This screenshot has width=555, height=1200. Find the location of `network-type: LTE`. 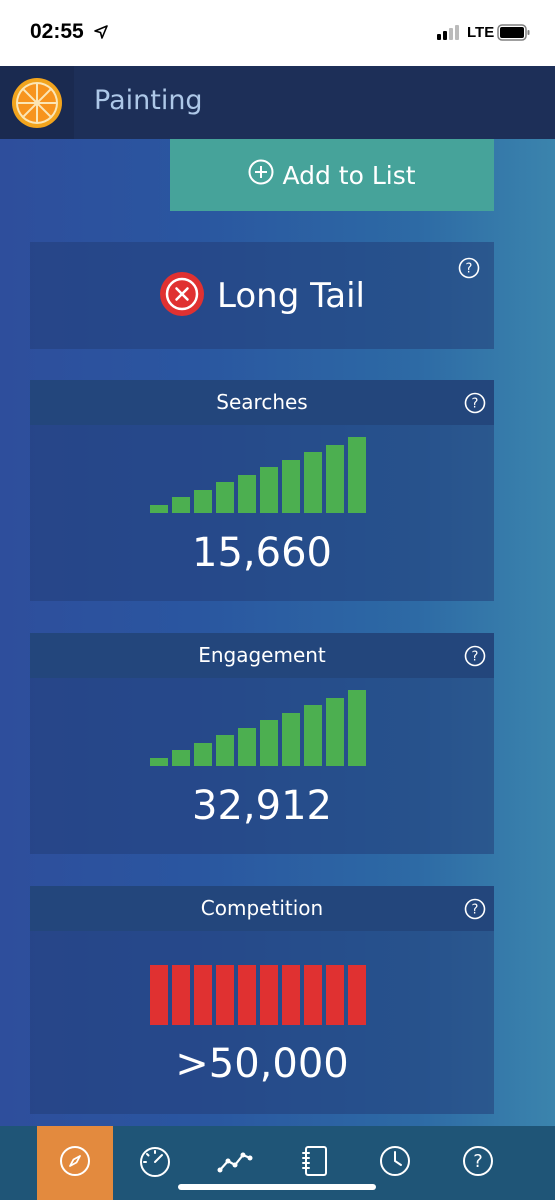

network-type: LTE is located at coordinates (481, 32).